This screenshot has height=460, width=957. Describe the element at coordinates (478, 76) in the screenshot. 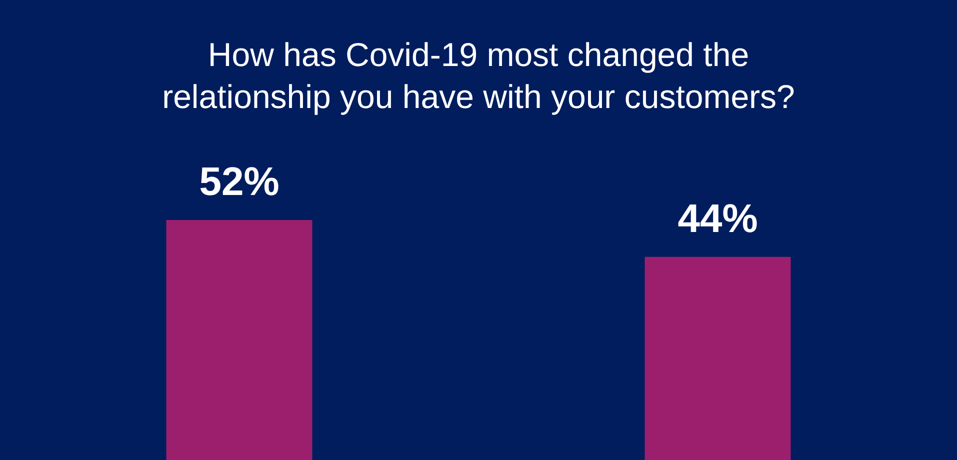

I see `chart-title: How has Covid-19 most changed the relationship you have with your customers?` at that location.